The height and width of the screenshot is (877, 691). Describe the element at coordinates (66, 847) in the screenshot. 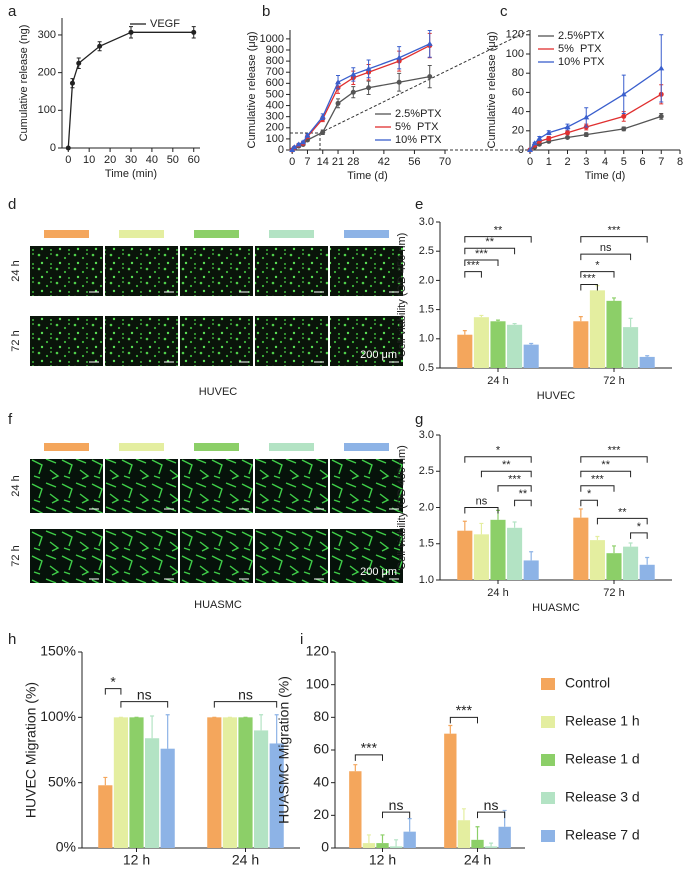

I see `y-tick-label: 0%` at that location.